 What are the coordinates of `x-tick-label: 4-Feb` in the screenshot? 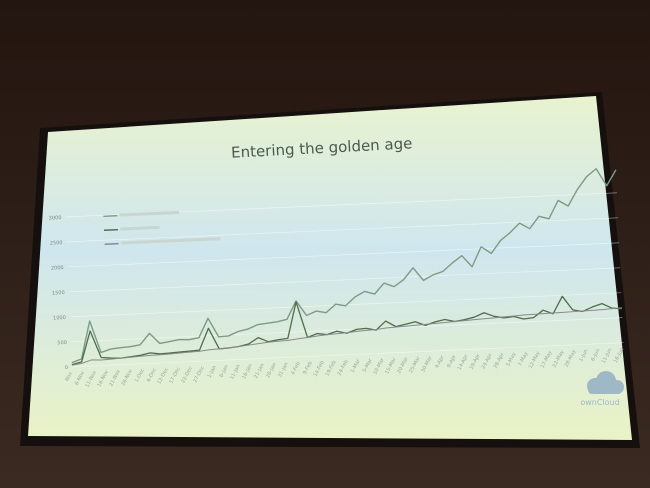 It's located at (296, 368).